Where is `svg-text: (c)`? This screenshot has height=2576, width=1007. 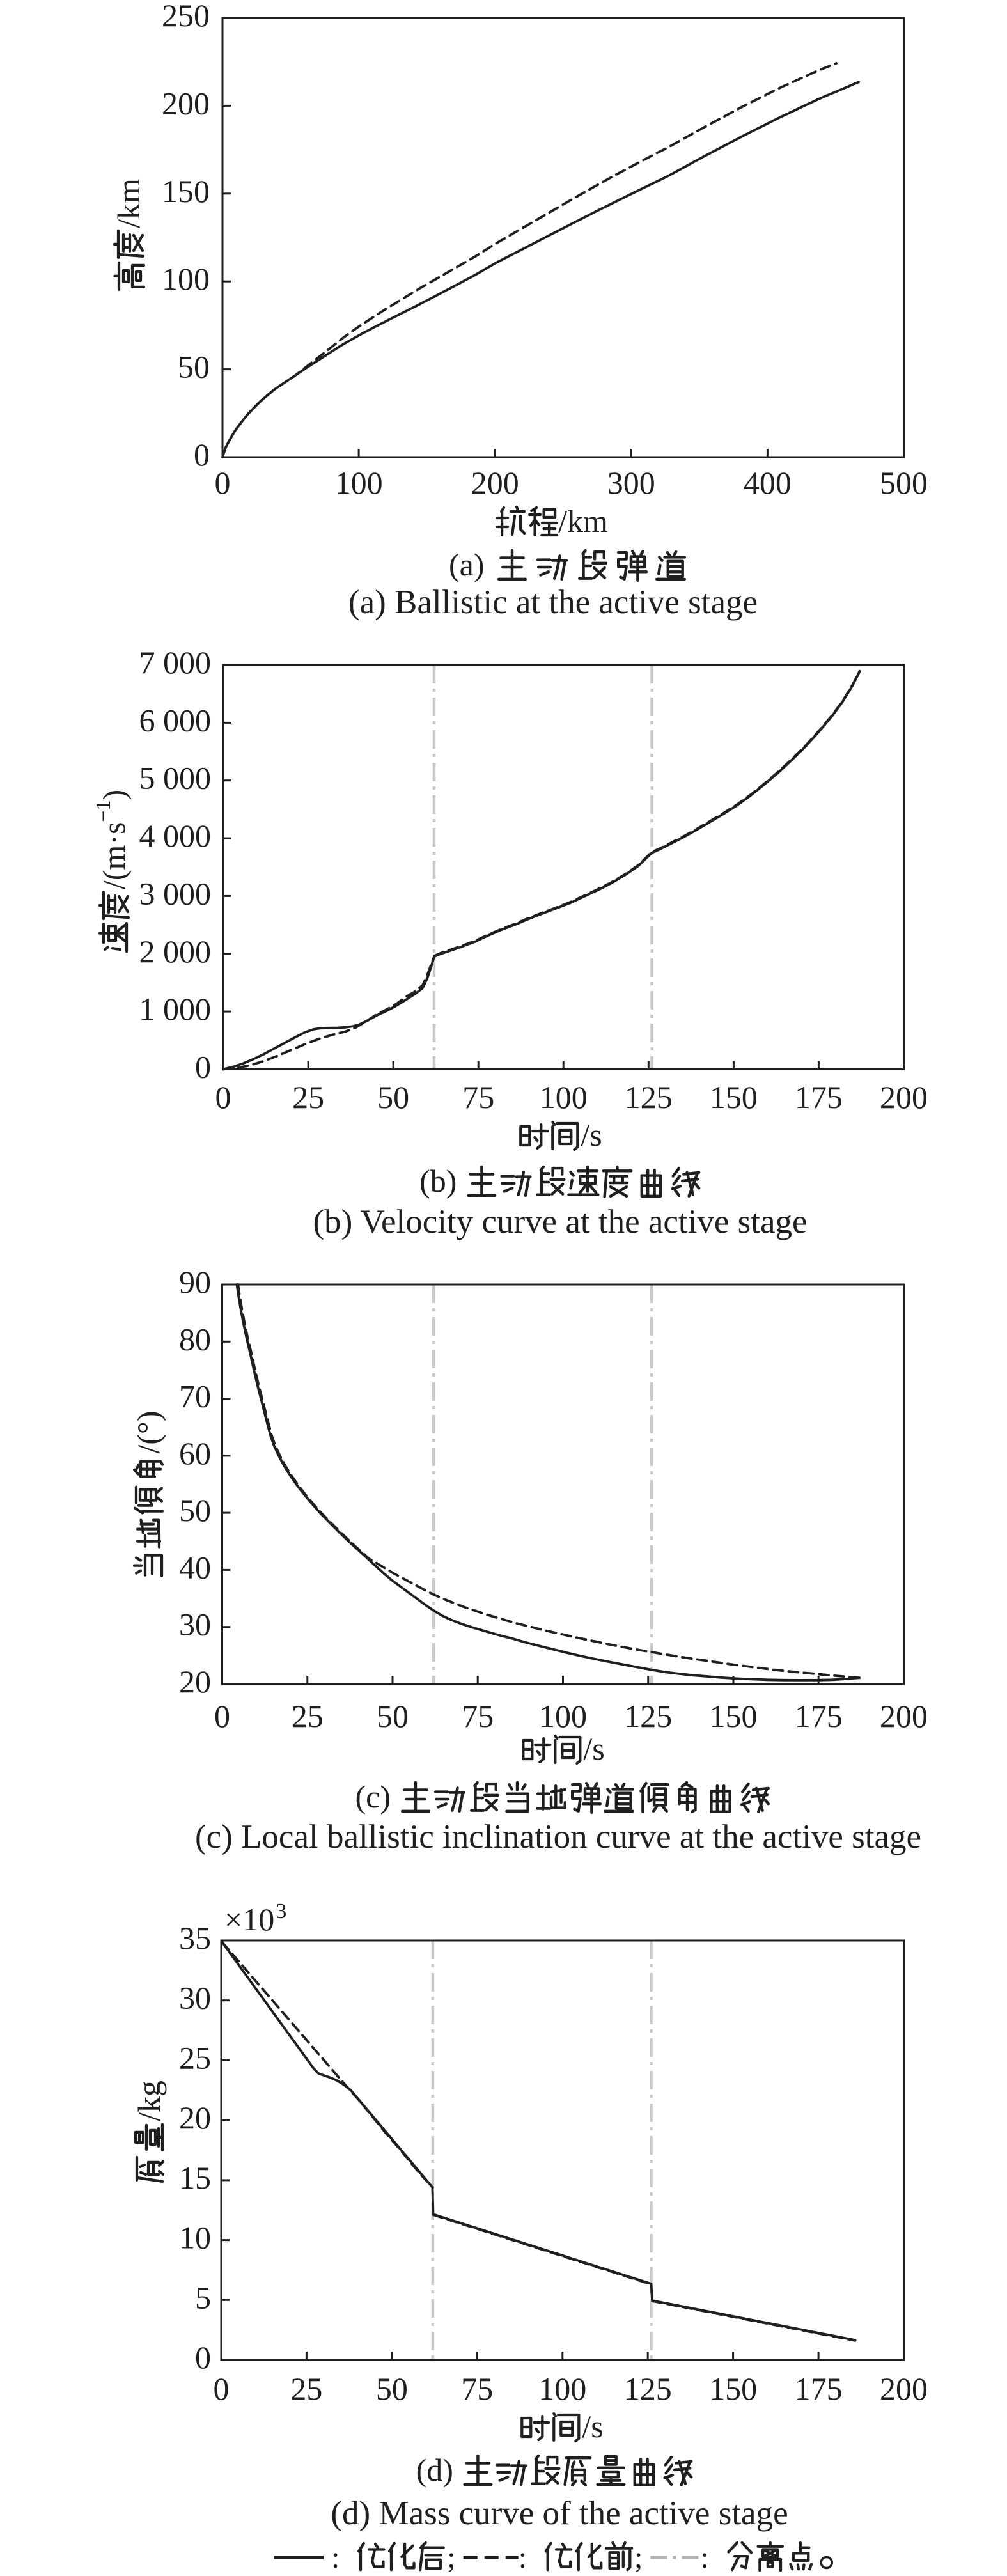 svg-text: (c) is located at coordinates (373, 1797).